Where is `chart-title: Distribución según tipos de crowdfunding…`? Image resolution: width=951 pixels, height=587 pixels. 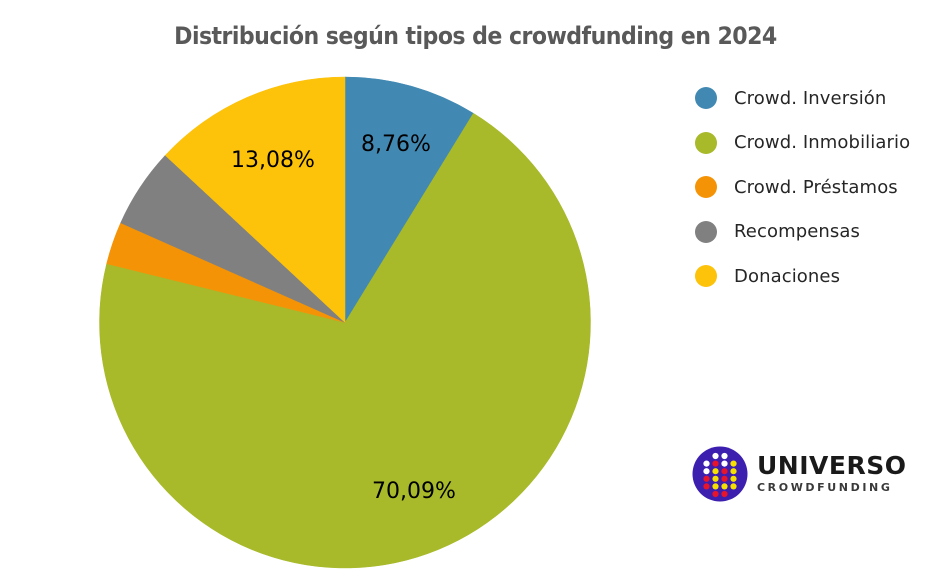 chart-title: Distribución según tipos de crowdfunding… is located at coordinates (475, 36).